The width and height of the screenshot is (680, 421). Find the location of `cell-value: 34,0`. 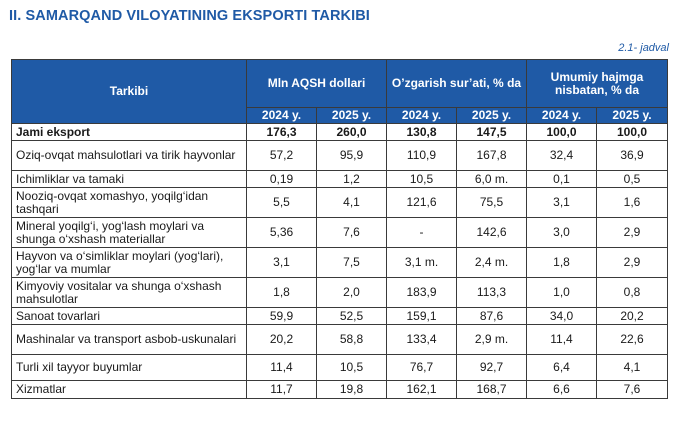

cell-value: 34,0 is located at coordinates (561, 316).